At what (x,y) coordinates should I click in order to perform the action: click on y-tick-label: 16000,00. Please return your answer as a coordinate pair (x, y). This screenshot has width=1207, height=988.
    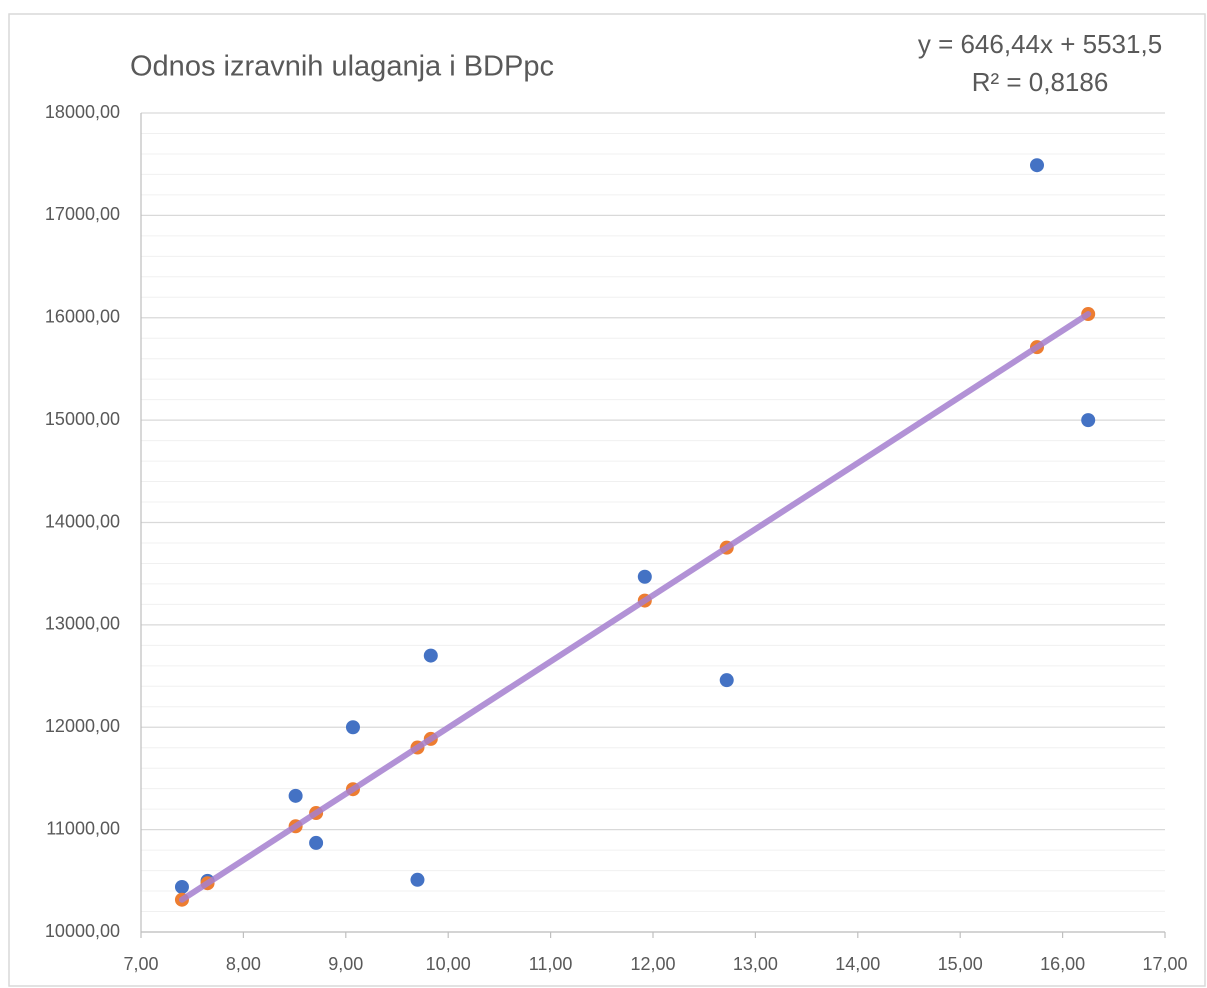
    Looking at the image, I should click on (82, 317).